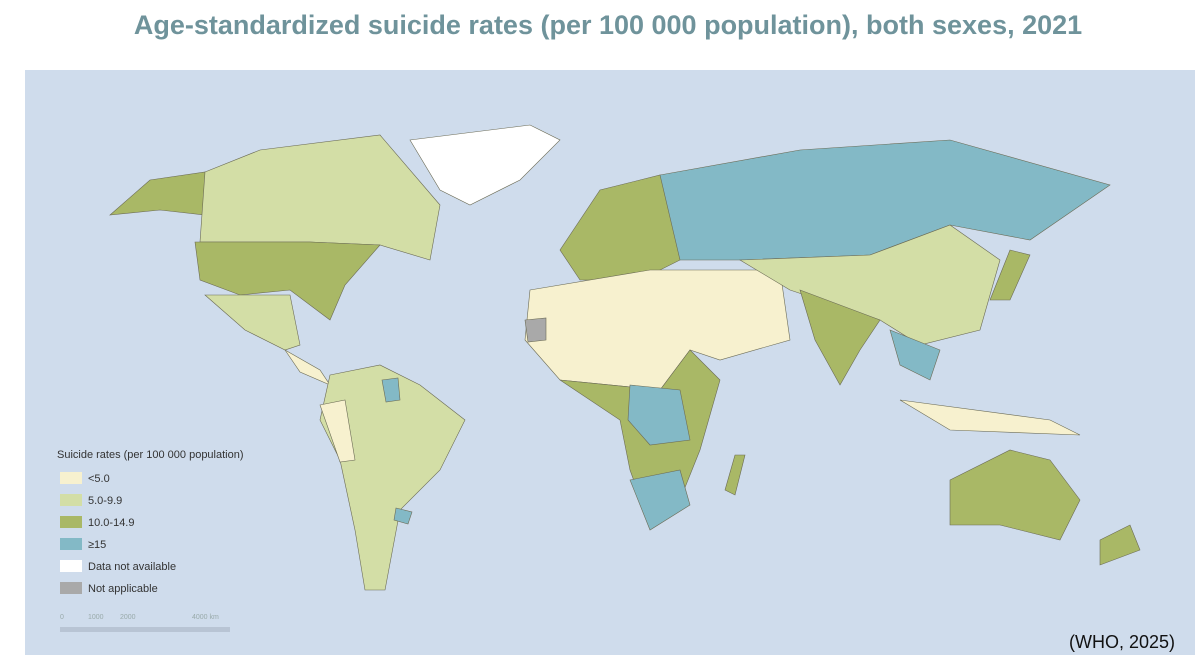 This screenshot has width=1200, height=655. I want to click on legend-label: Not applicable, so click(123, 589).